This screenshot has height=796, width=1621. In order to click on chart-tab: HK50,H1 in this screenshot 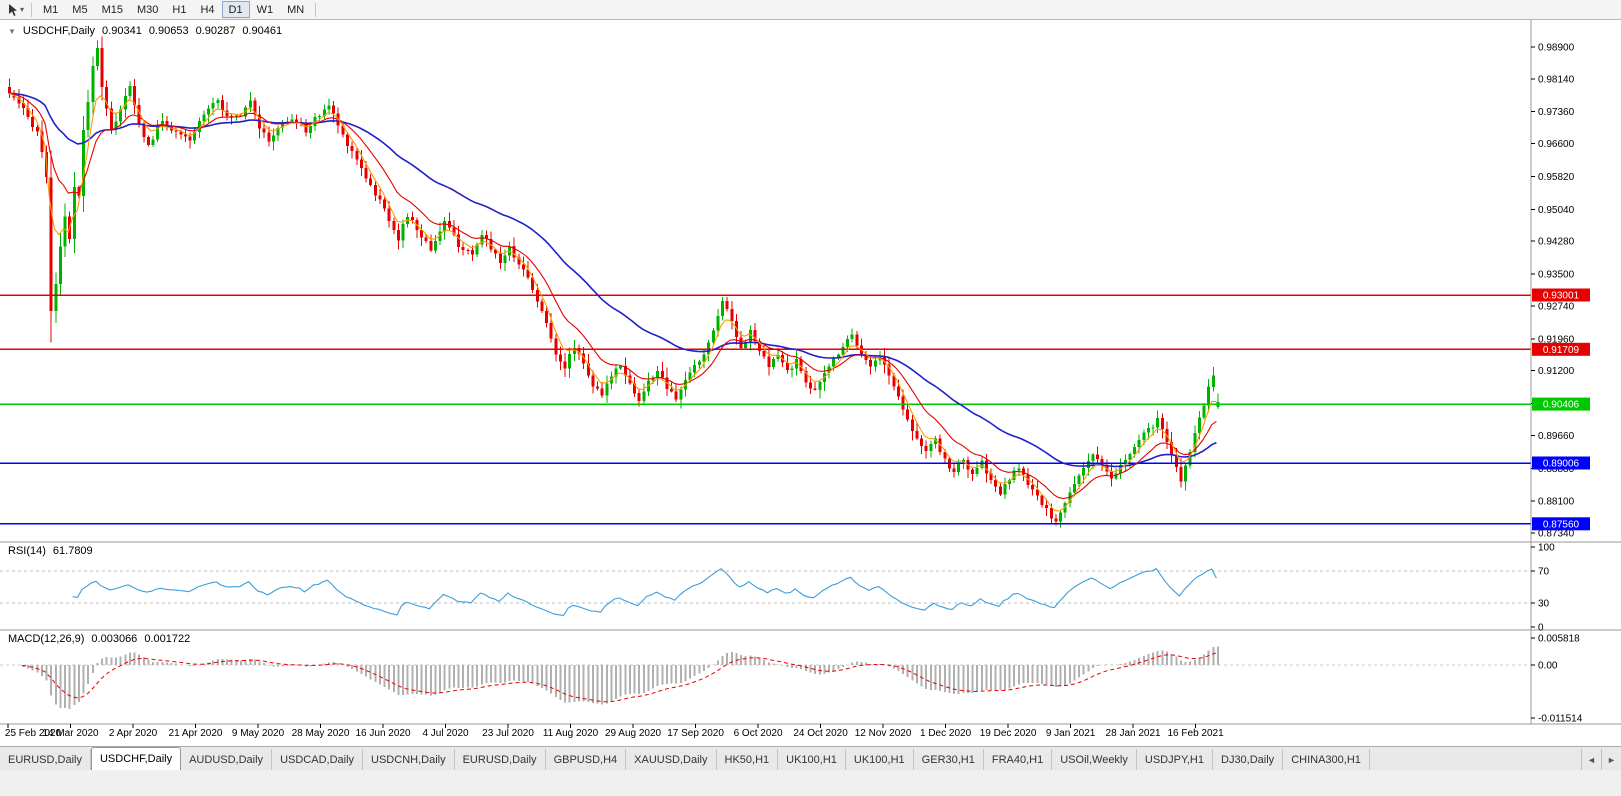, I will do `click(748, 759)`.